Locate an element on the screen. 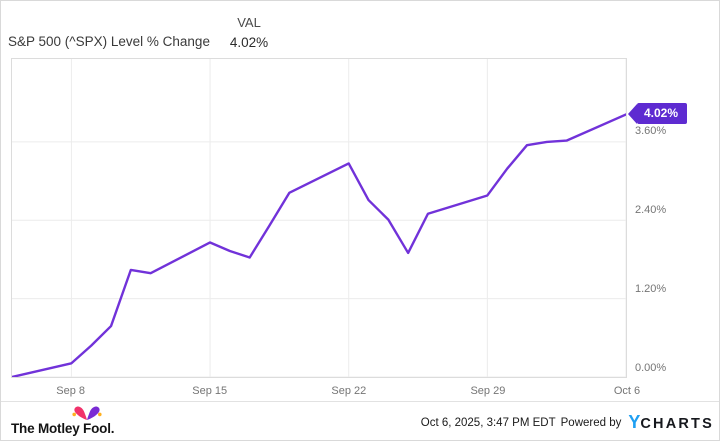 The width and height of the screenshot is (720, 441). y-tick-label: 0.00% is located at coordinates (651, 368).